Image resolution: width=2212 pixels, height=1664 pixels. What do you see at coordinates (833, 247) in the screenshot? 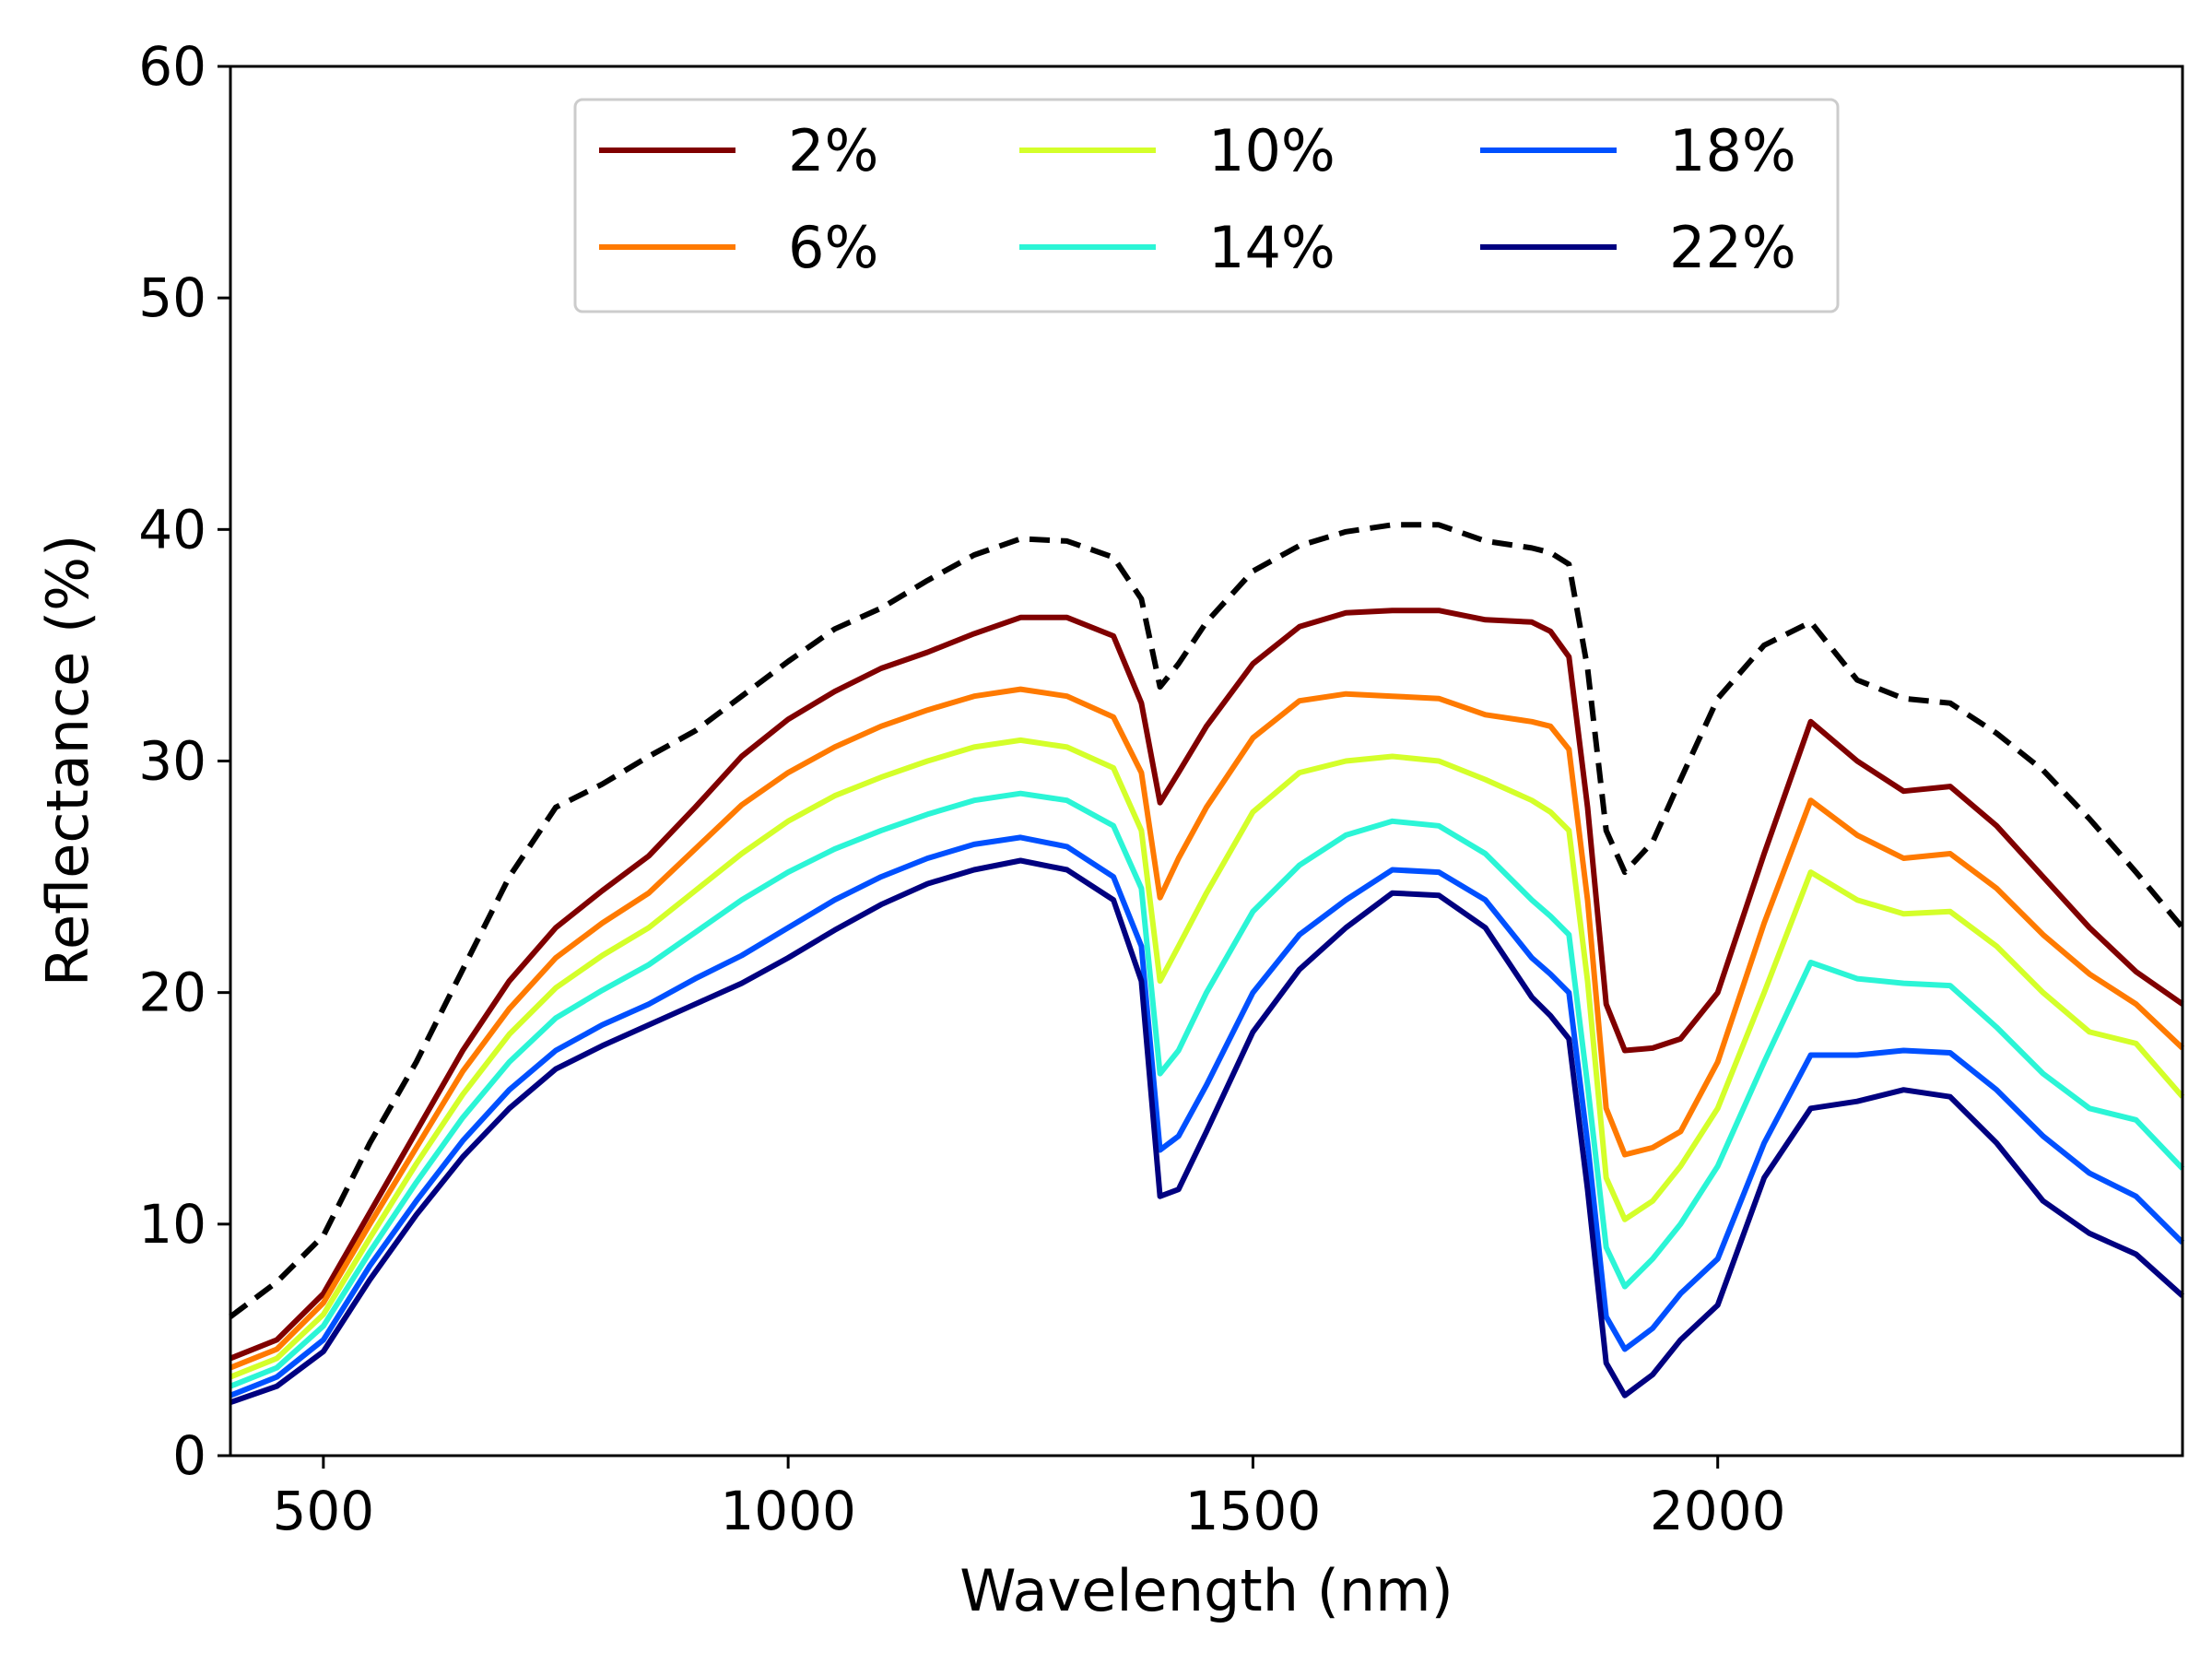
I see `legend-label: 6%` at bounding box center [833, 247].